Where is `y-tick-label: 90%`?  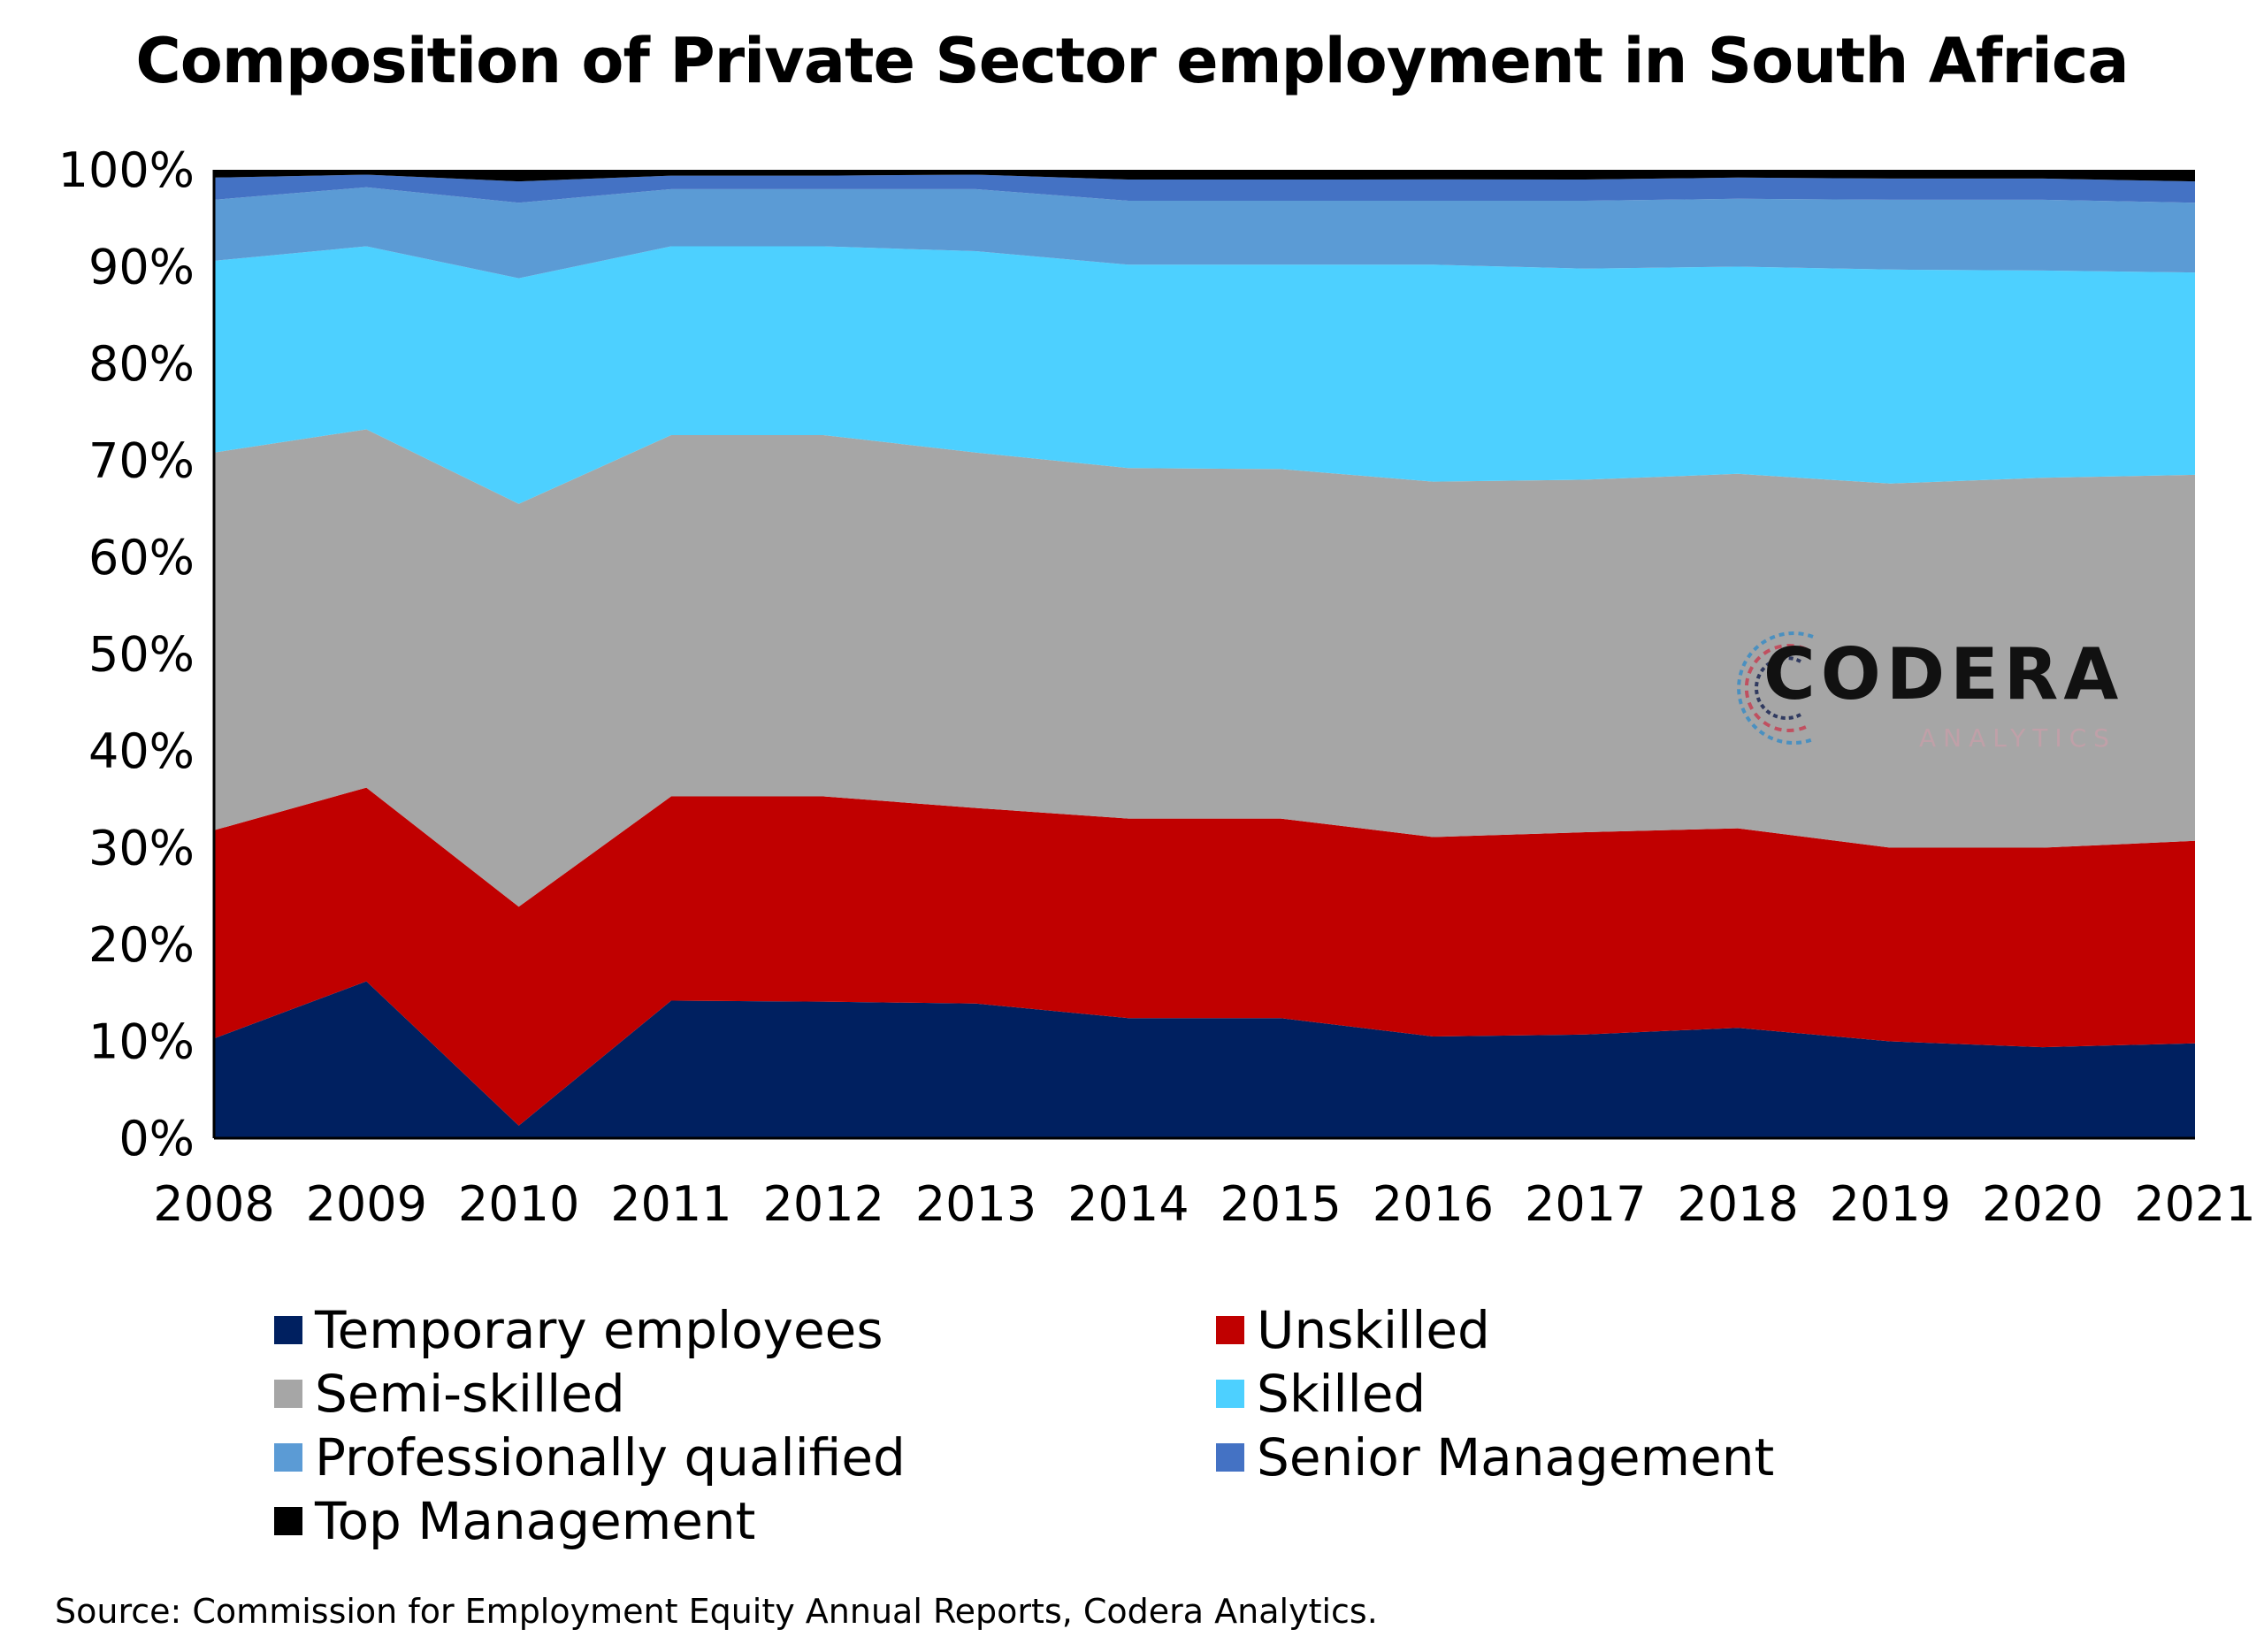 y-tick-label: 90% is located at coordinates (141, 267).